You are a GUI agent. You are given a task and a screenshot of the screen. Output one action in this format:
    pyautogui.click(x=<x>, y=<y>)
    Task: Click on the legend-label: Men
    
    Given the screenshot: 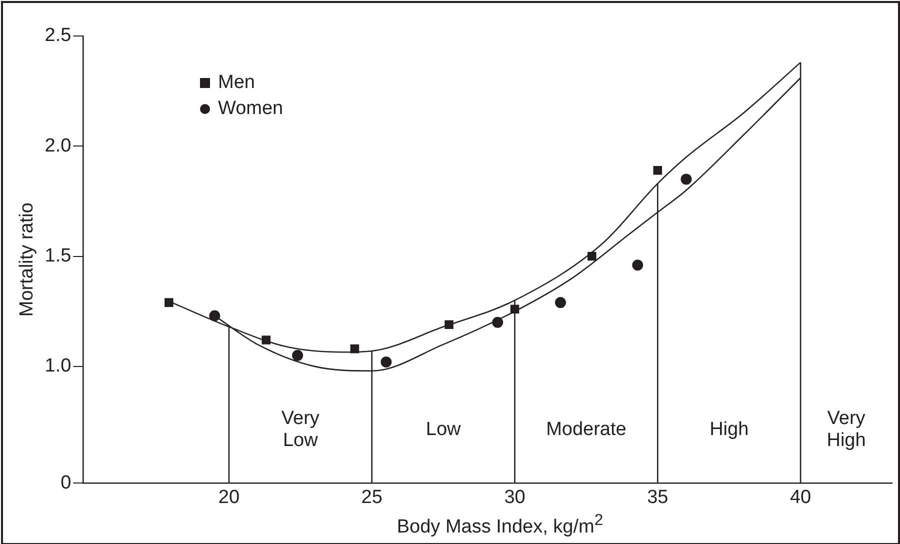 What is the action you would take?
    pyautogui.click(x=236, y=83)
    